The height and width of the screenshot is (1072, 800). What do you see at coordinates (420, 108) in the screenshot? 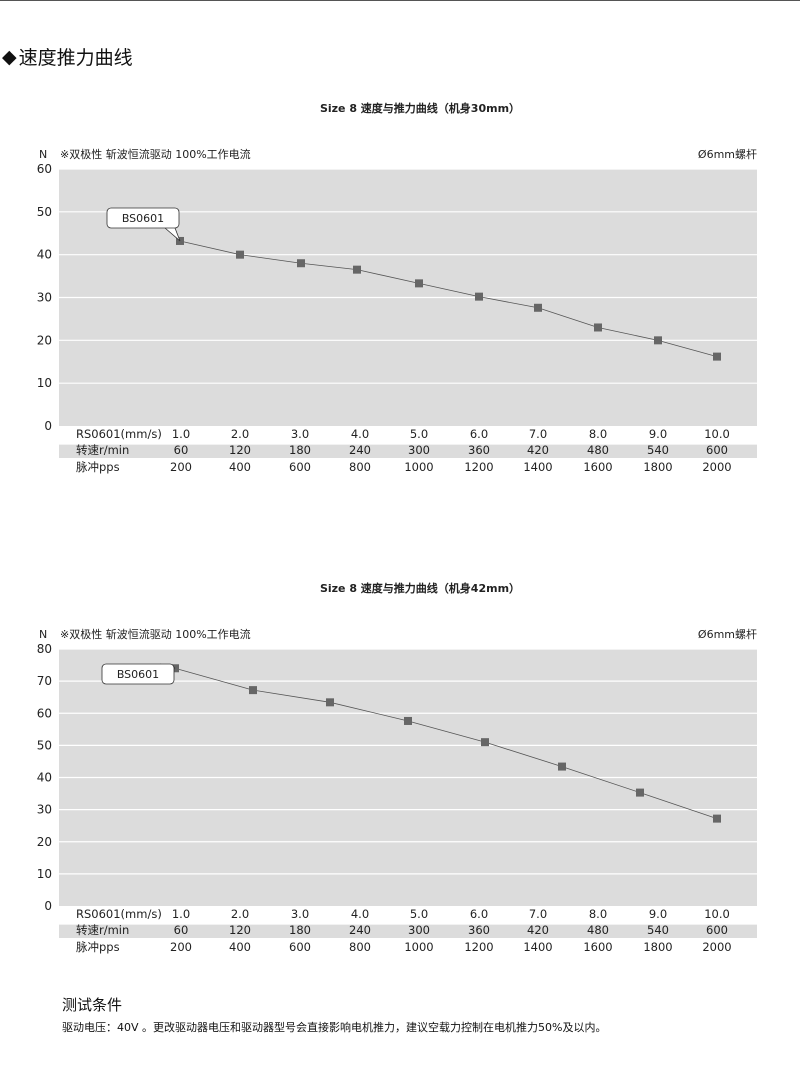
I see `chart-title: Size 8 速度与推力曲线（机身30mm）` at bounding box center [420, 108].